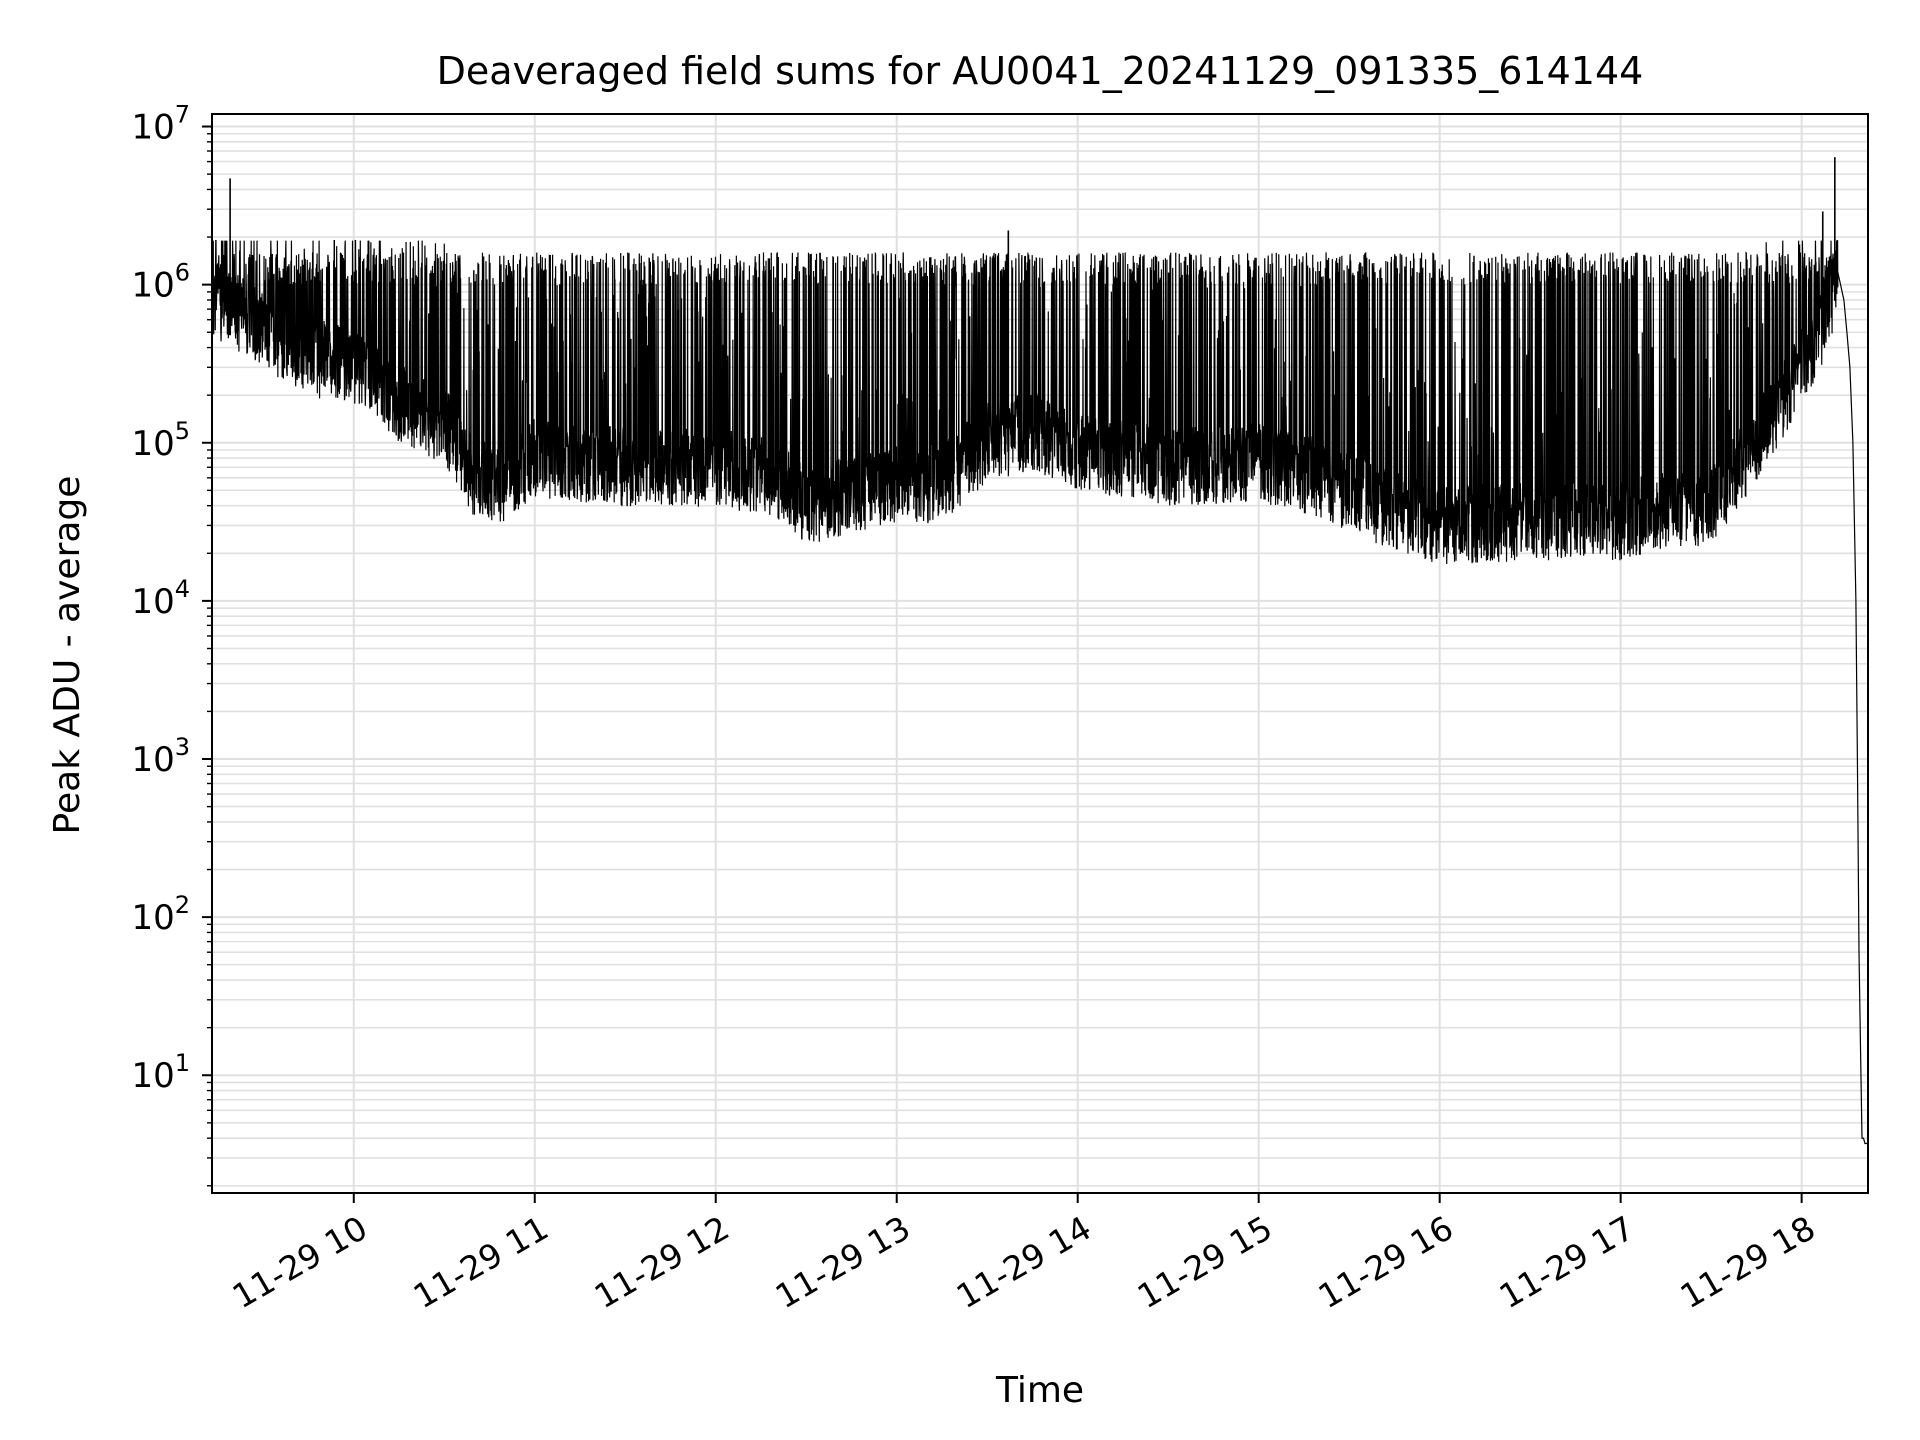 This screenshot has width=1920, height=1440. What do you see at coordinates (1748, 1262) in the screenshot?
I see `x-tick-label: 11-29 18` at bounding box center [1748, 1262].